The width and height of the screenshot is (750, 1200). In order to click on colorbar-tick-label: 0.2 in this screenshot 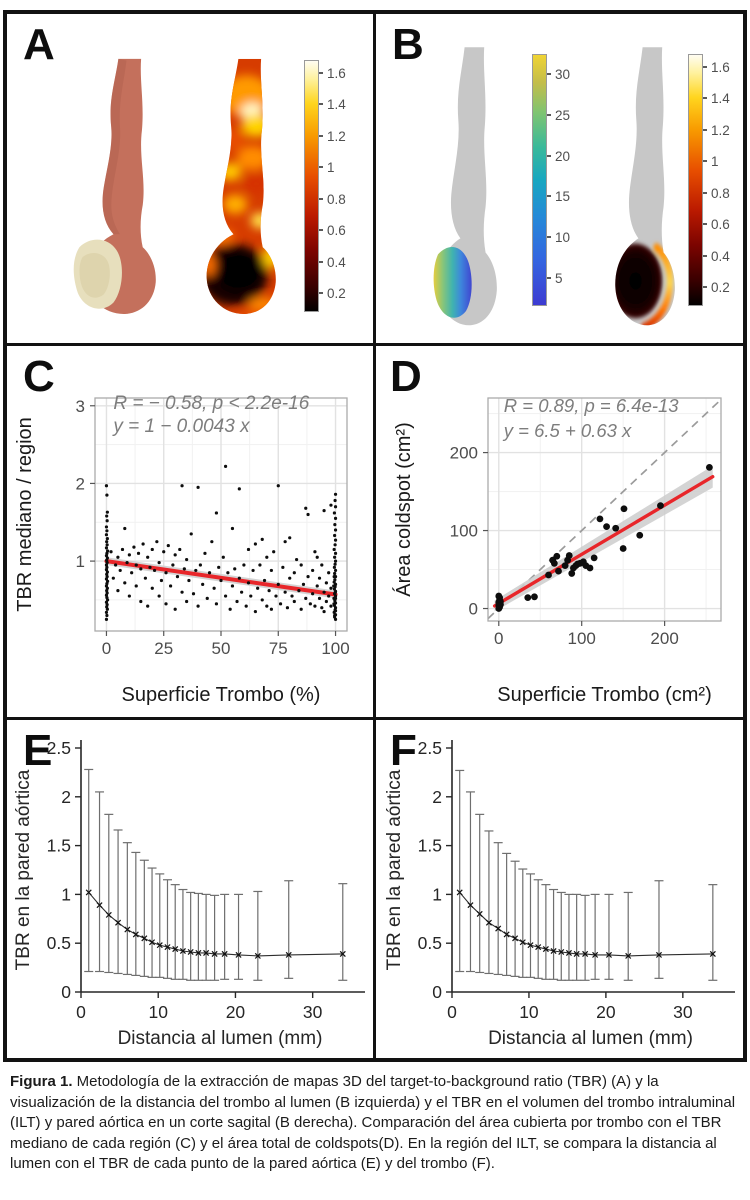, I will do `click(336, 294)`.